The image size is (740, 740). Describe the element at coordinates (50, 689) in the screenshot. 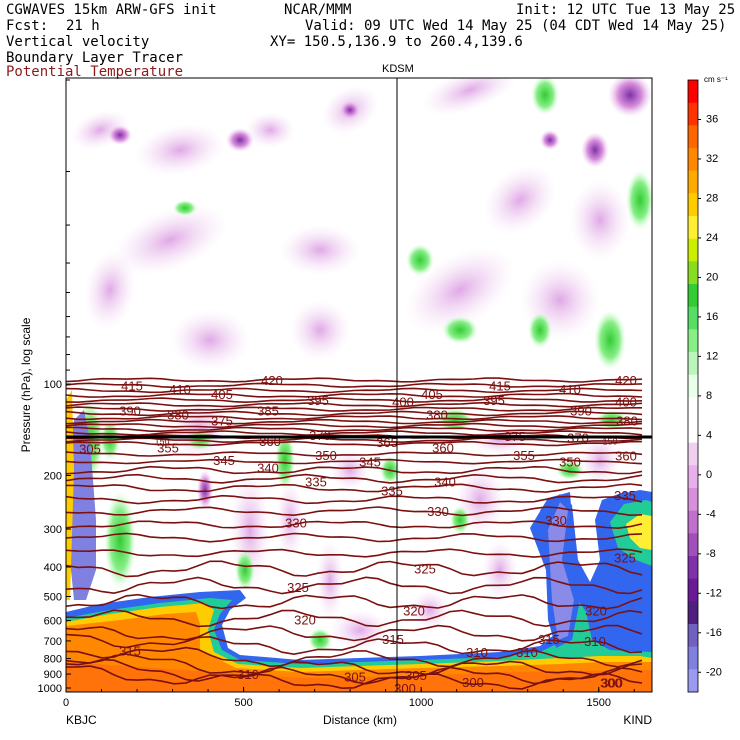

I see `y-tick-label: 1000` at that location.